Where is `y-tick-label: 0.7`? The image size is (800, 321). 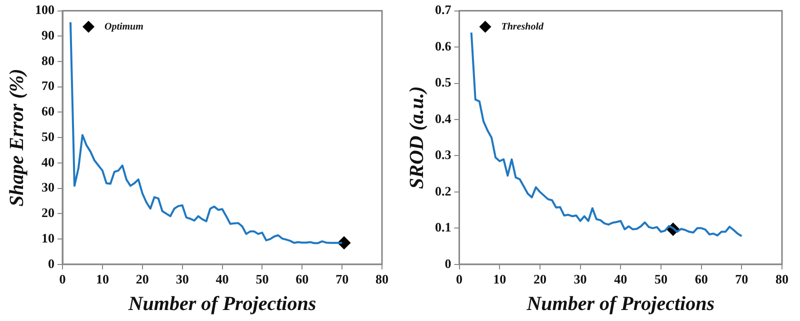 y-tick-label: 0.7 is located at coordinates (443, 10).